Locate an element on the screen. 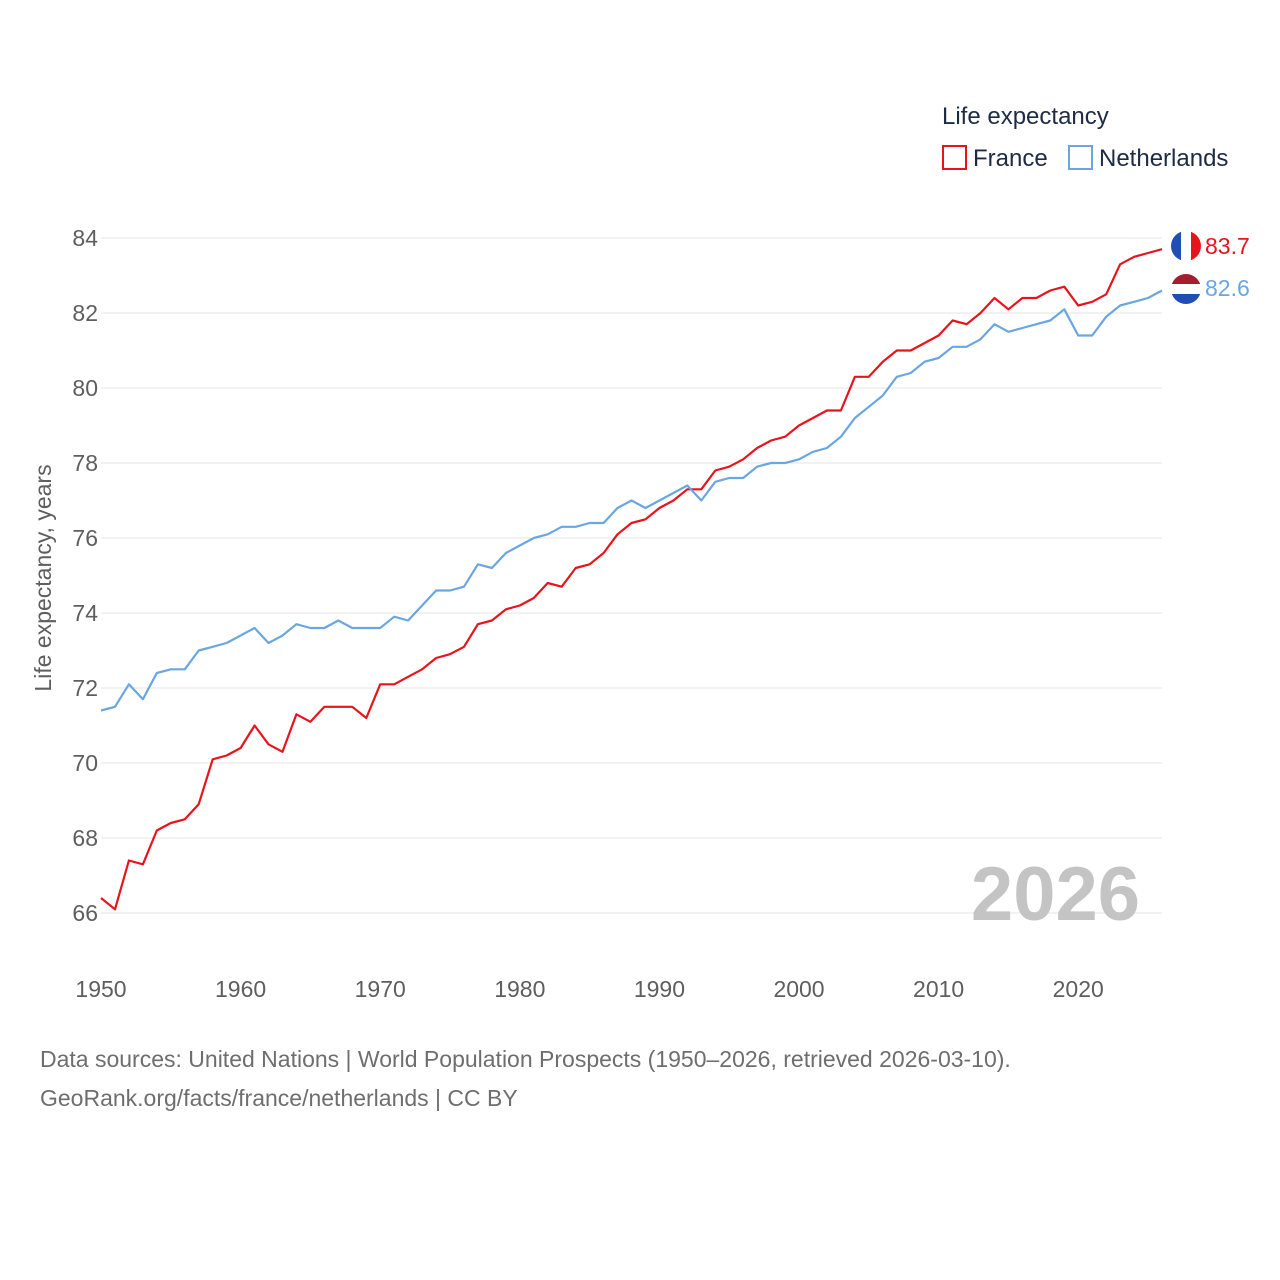 The width and height of the screenshot is (1280, 1280). france-flag-icon is located at coordinates (1186, 246).